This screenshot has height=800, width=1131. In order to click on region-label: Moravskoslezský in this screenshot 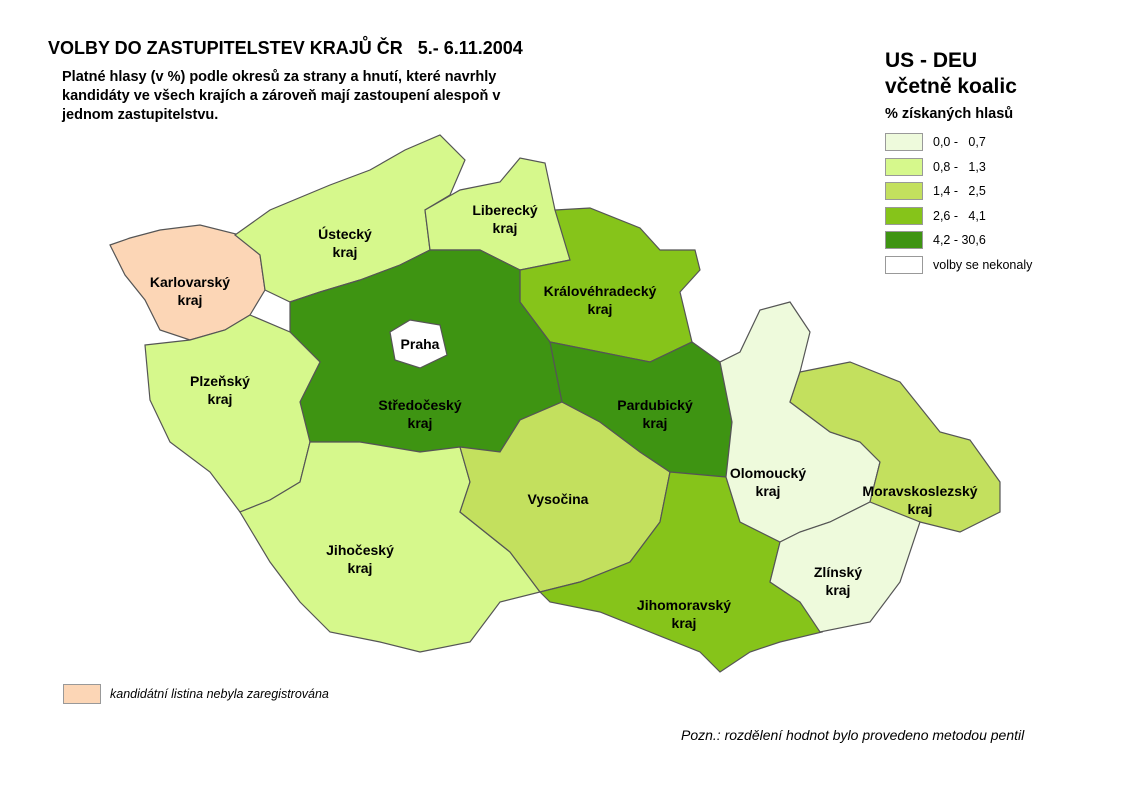, I will do `click(919, 491)`.